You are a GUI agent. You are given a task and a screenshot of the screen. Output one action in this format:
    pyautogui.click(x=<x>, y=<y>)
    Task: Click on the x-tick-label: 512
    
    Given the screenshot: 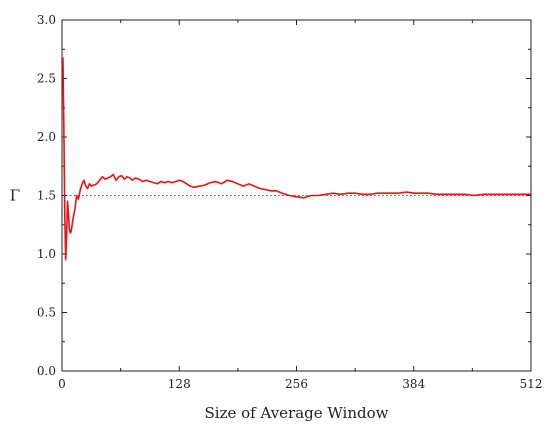 What is the action you would take?
    pyautogui.click(x=531, y=384)
    